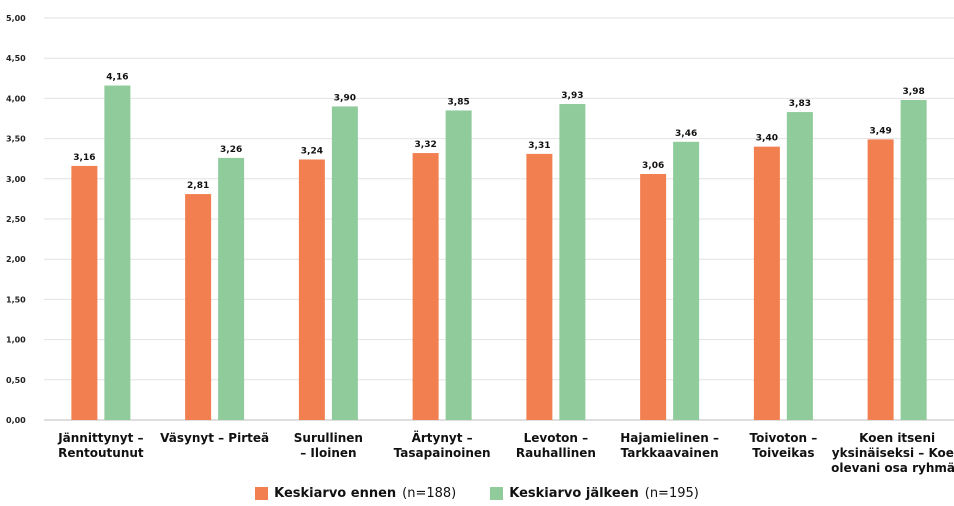 Image resolution: width=954 pixels, height=506 pixels. What do you see at coordinates (16, 380) in the screenshot?
I see `y-tick-label: 0,50` at bounding box center [16, 380].